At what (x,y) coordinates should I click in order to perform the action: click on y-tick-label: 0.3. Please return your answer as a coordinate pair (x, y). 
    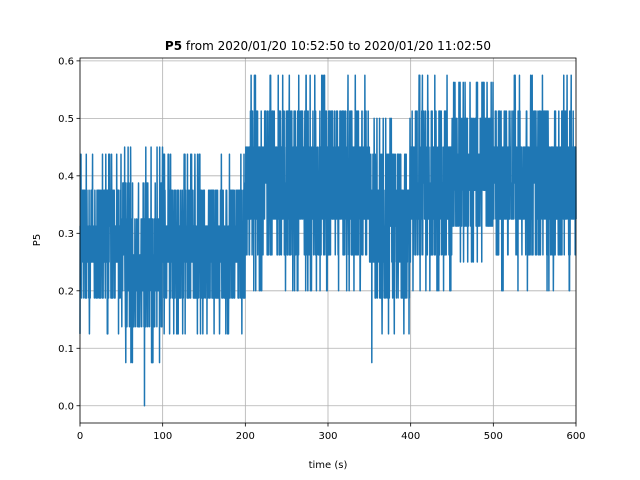
    Looking at the image, I should click on (66, 234).